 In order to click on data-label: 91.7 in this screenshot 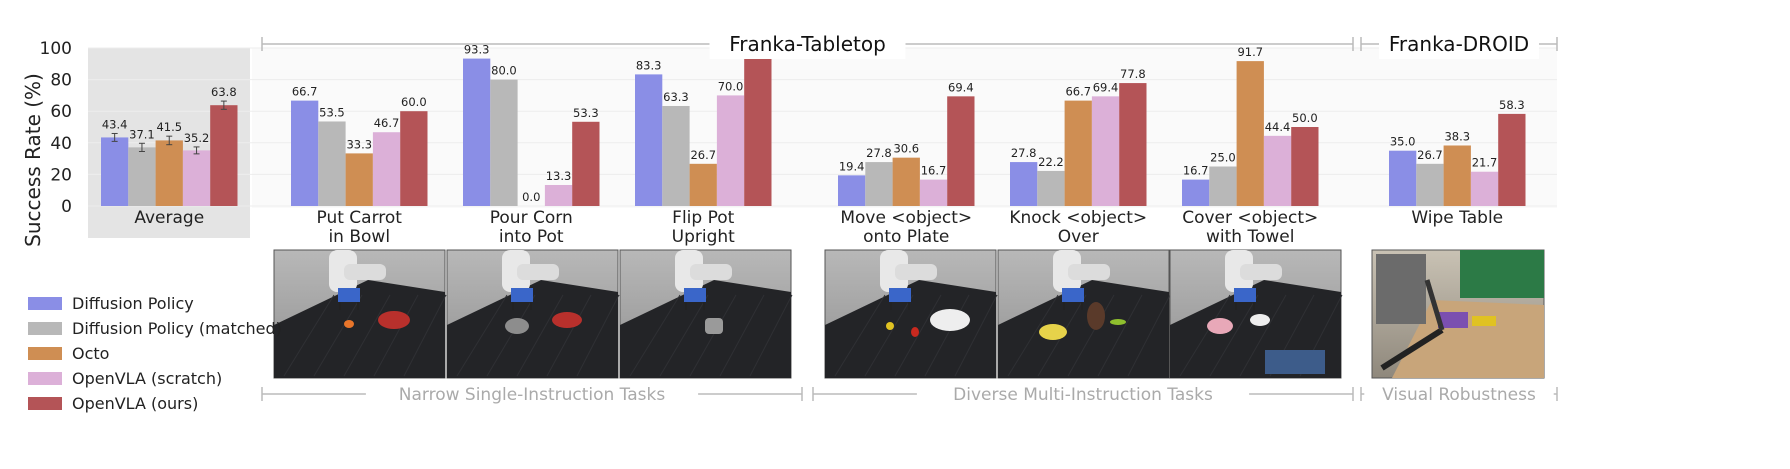, I will do `click(1250, 52)`.